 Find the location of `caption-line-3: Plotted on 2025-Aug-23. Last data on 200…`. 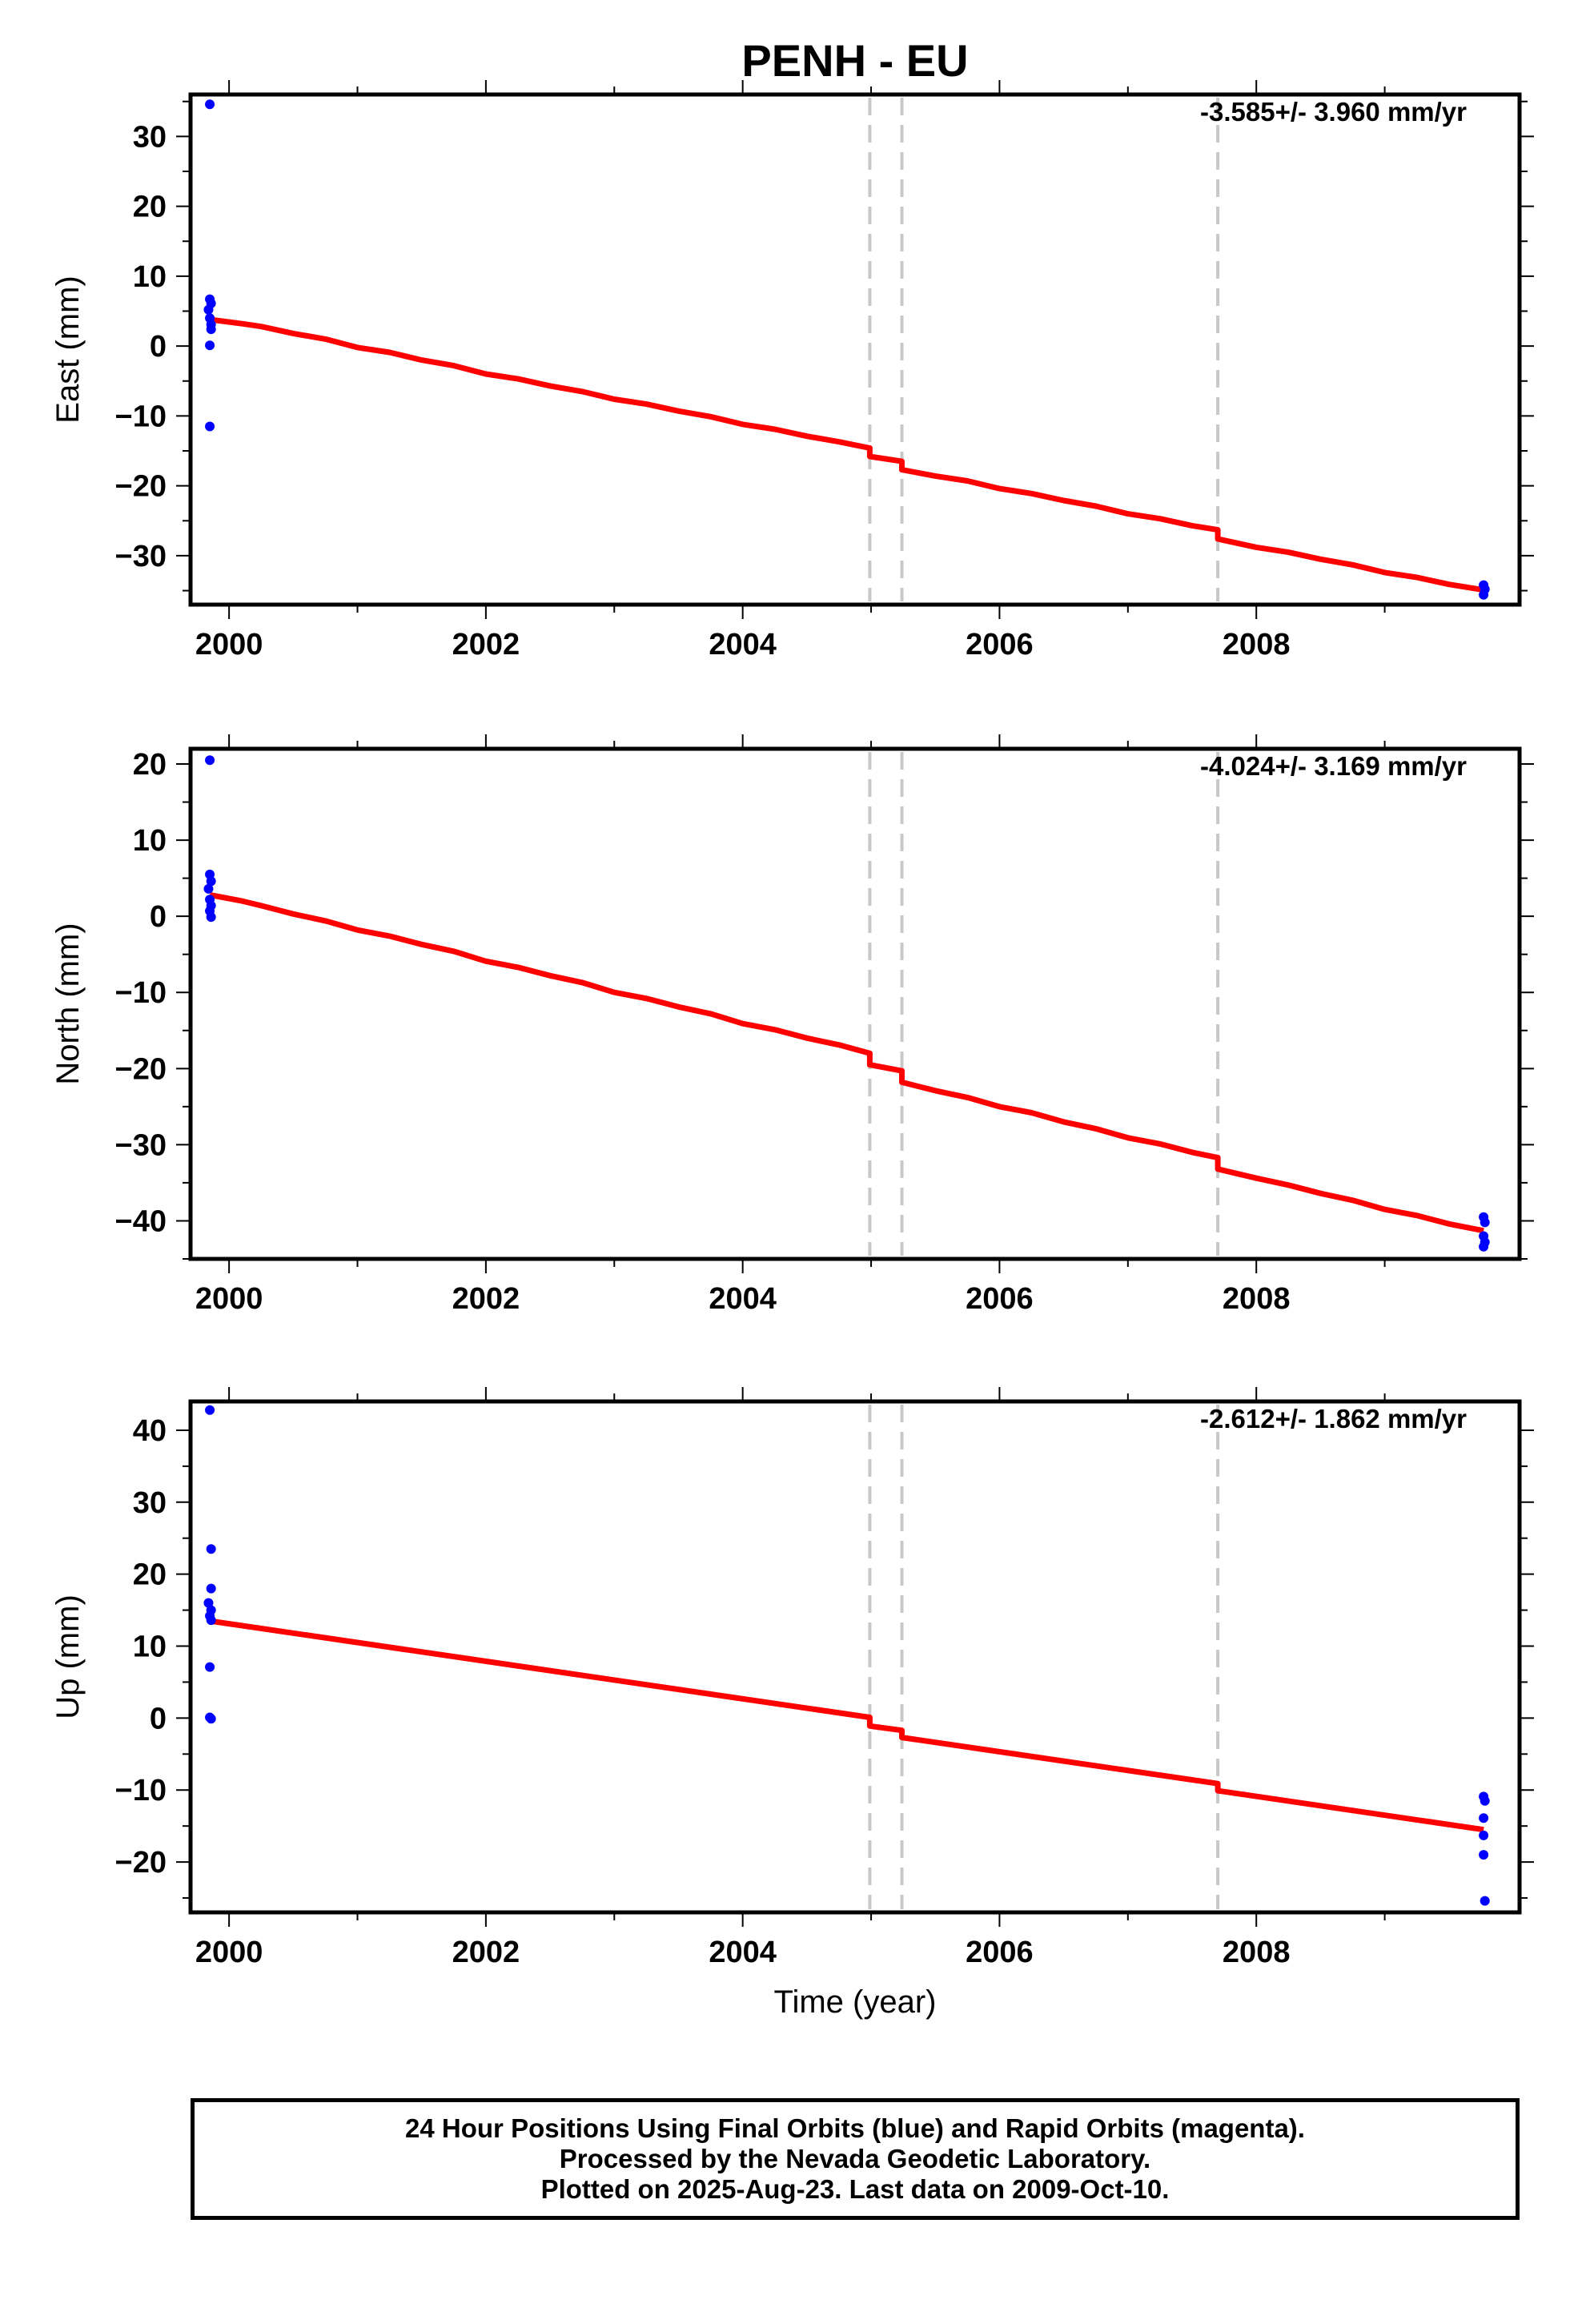

caption-line-3: Plotted on 2025-Aug-23. Last data on 200… is located at coordinates (855, 2189).